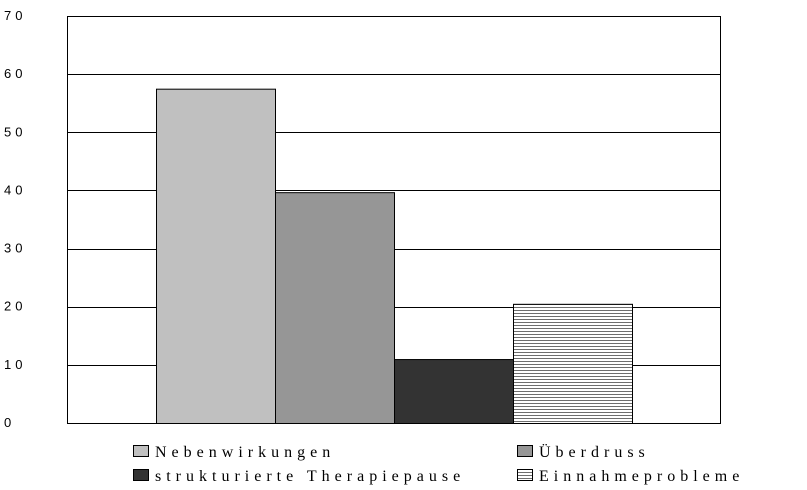 The width and height of the screenshot is (807, 490). I want to click on y-tick-label: 40, so click(15, 189).